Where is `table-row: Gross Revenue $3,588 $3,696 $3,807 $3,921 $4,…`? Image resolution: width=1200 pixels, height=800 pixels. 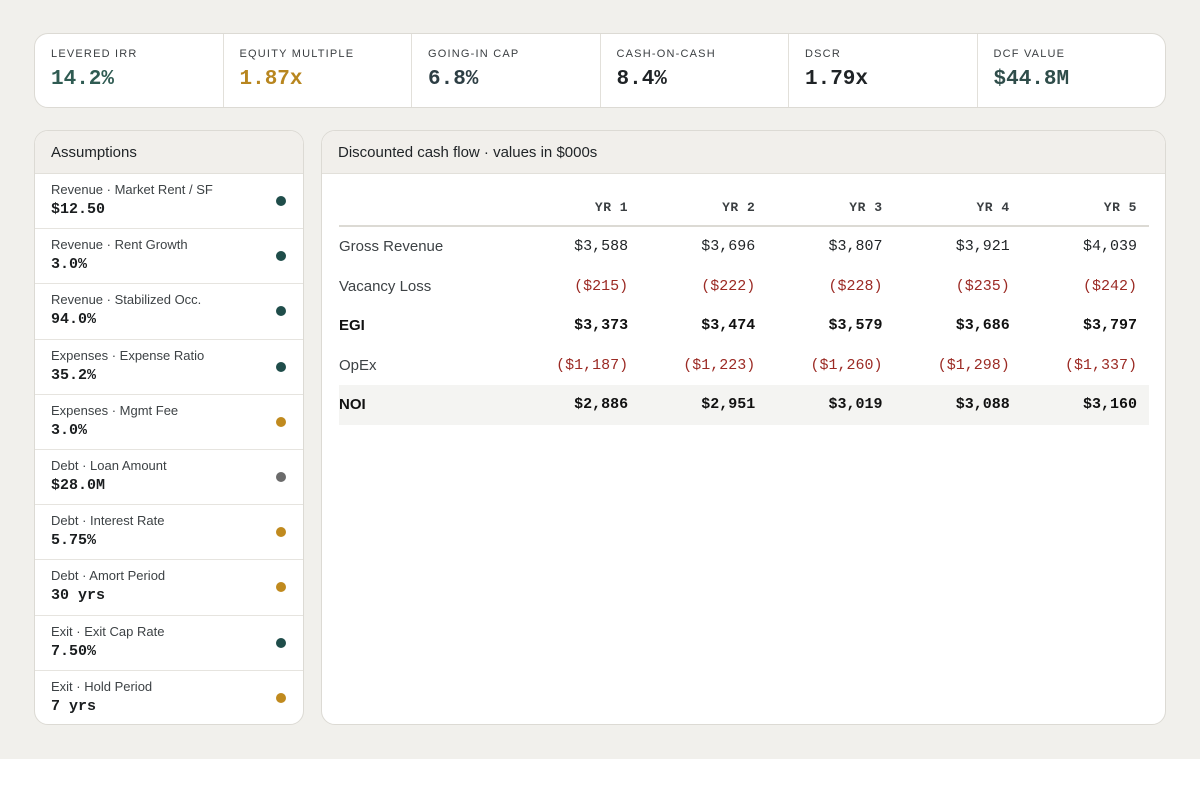
table-row: Gross Revenue $3,588 $3,696 $3,807 $3,921 $4,… is located at coordinates (744, 246).